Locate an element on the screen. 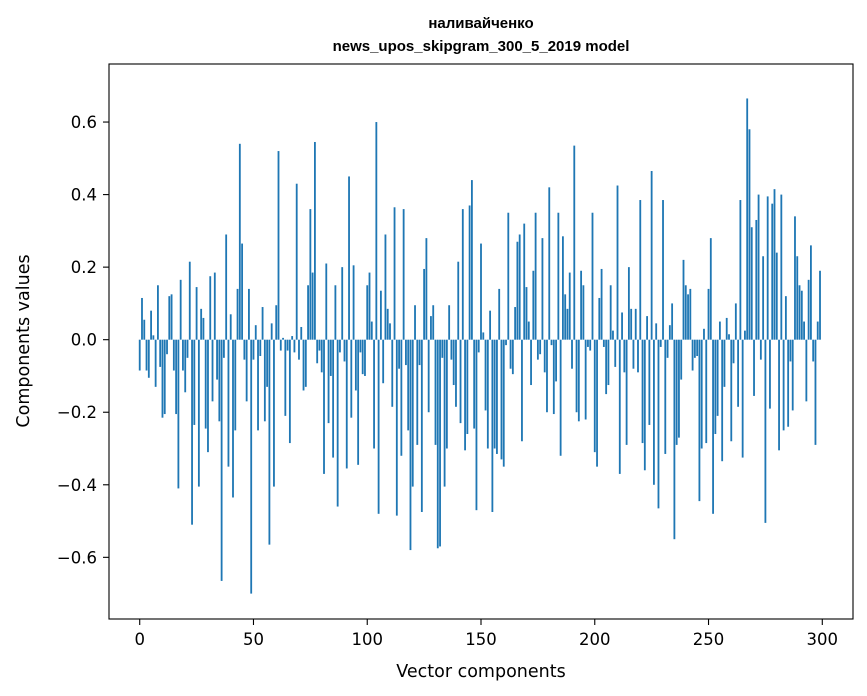 Image resolution: width=867 pixels, height=696 pixels. chart-title-line-2: news_upos_skipgram_300_5_2019 model is located at coordinates (481, 46).